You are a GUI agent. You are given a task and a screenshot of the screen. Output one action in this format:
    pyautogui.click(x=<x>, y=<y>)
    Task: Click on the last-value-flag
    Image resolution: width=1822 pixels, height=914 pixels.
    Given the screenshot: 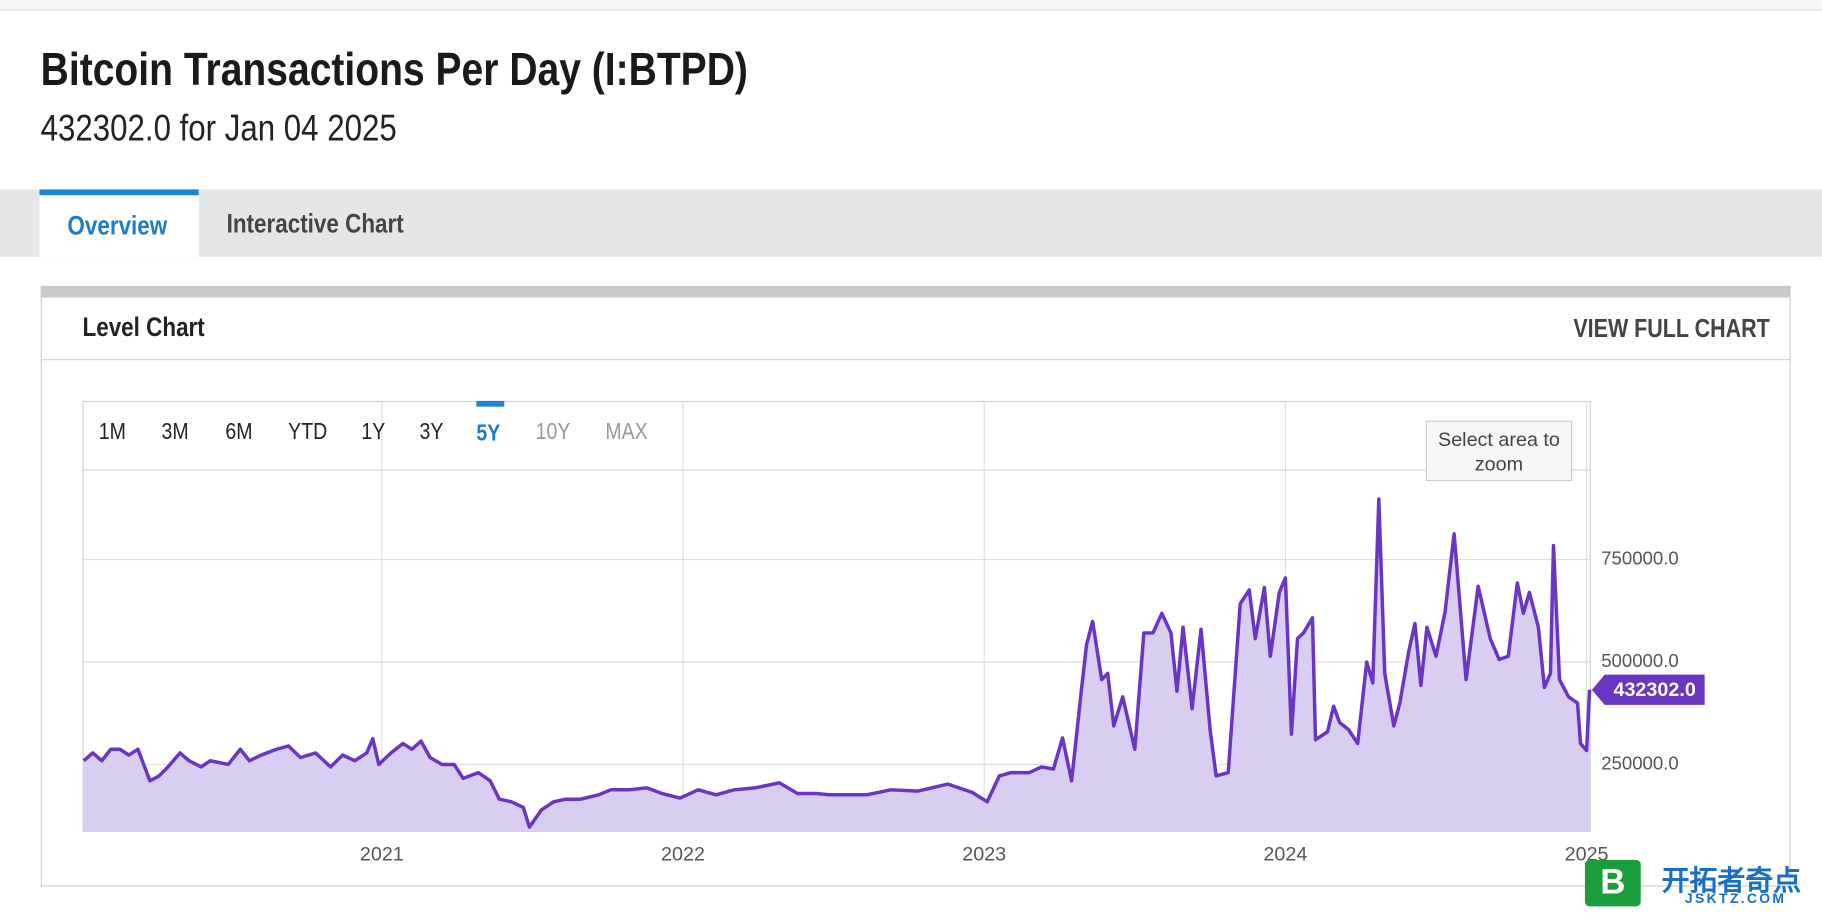 What is the action you would take?
    pyautogui.click(x=1648, y=689)
    